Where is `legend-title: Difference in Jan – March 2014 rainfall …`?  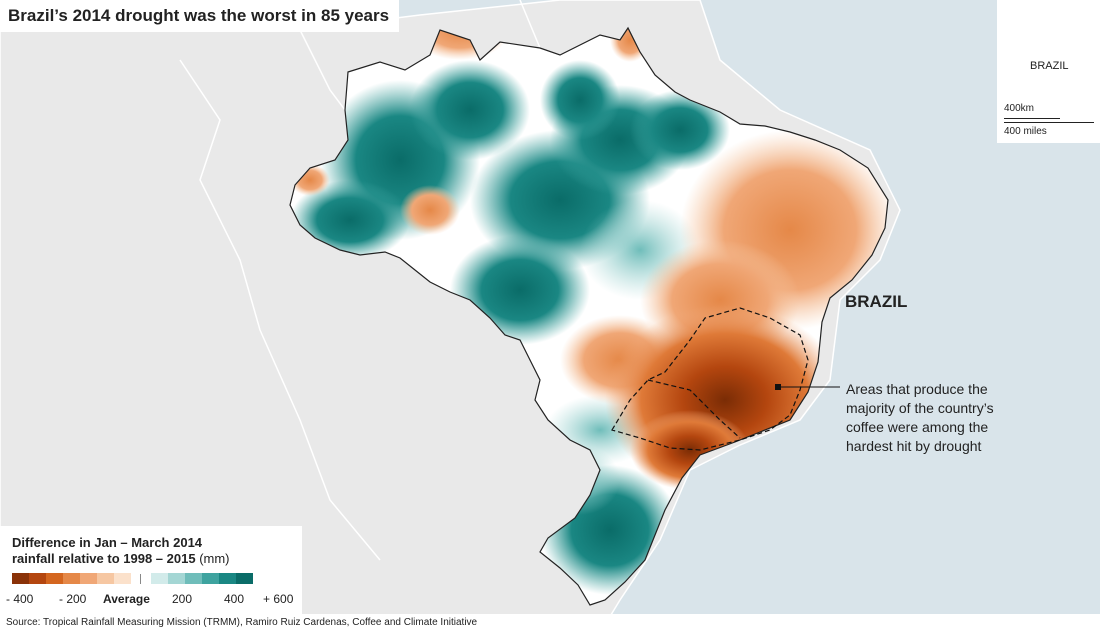 legend-title: Difference in Jan – March 2014 rainfall … is located at coordinates (121, 551).